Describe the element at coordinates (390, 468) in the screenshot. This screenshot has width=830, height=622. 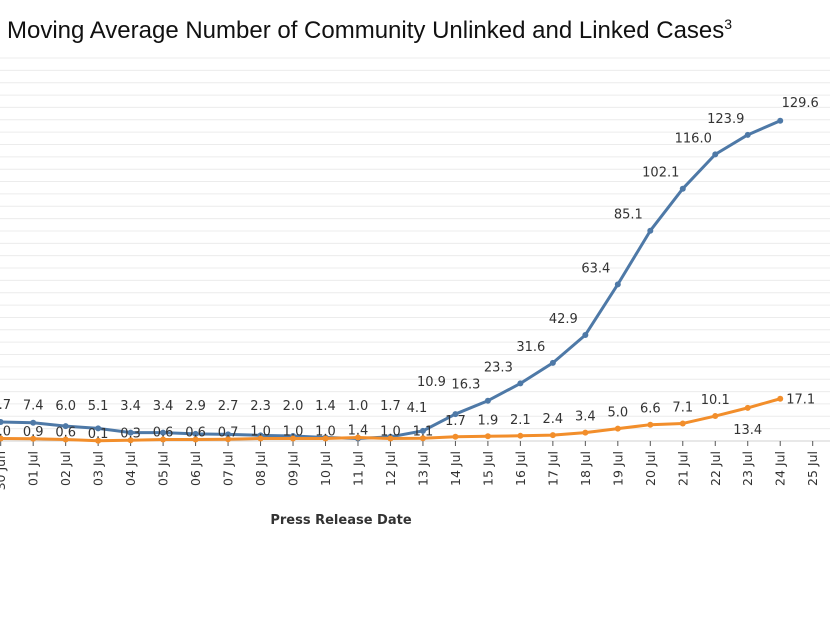
I see `x-tick-label: 12 Jul` at that location.